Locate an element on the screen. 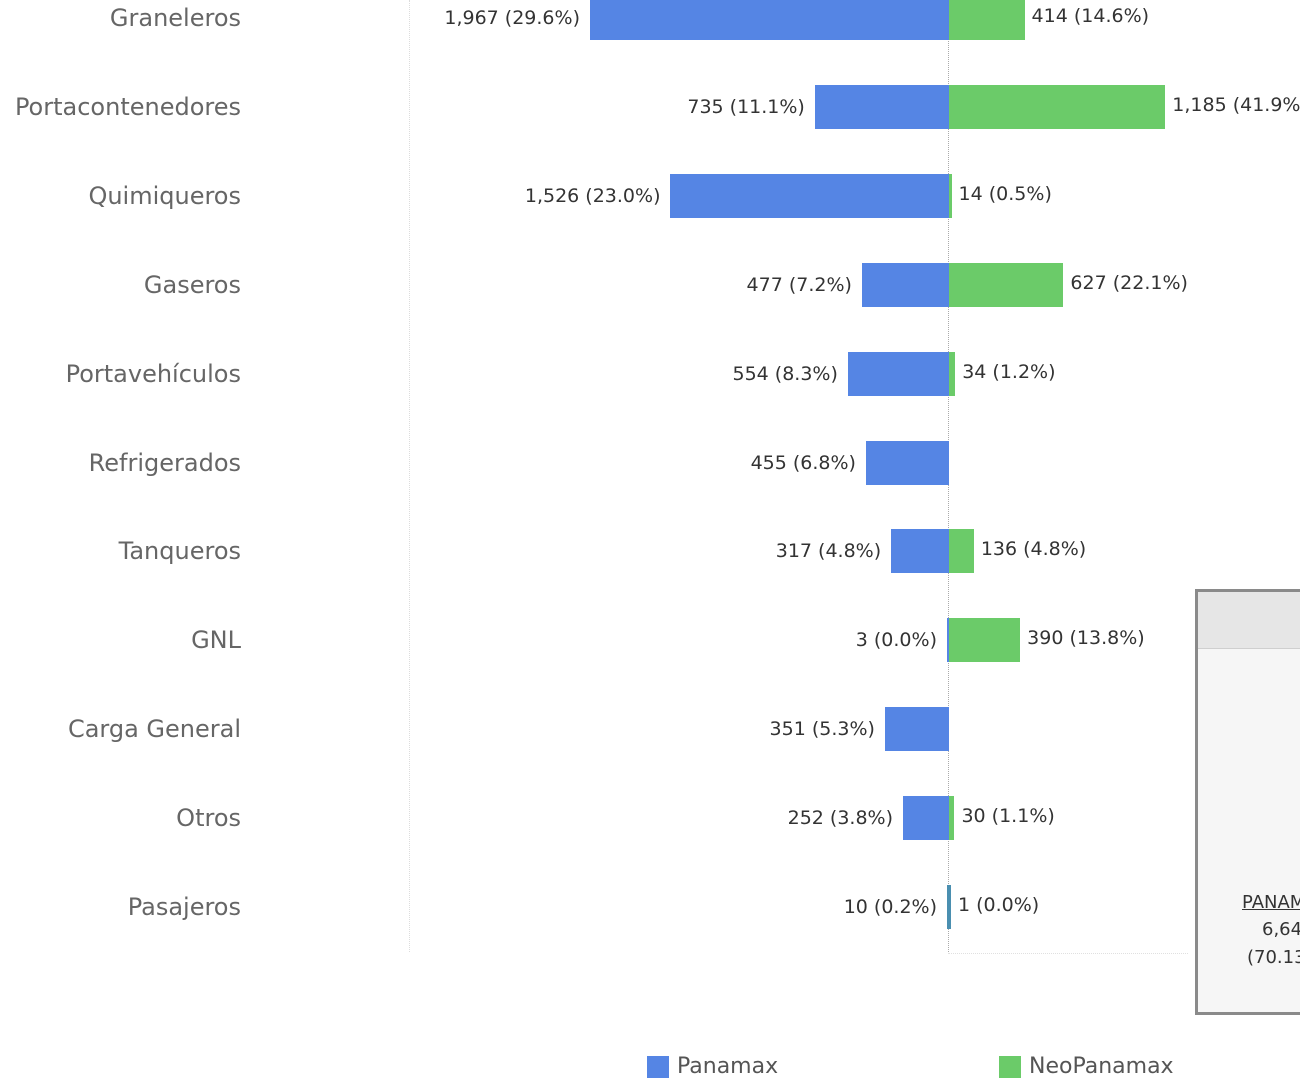 The height and width of the screenshot is (1081, 1300). bar-neopanamax-otros is located at coordinates (952, 818).